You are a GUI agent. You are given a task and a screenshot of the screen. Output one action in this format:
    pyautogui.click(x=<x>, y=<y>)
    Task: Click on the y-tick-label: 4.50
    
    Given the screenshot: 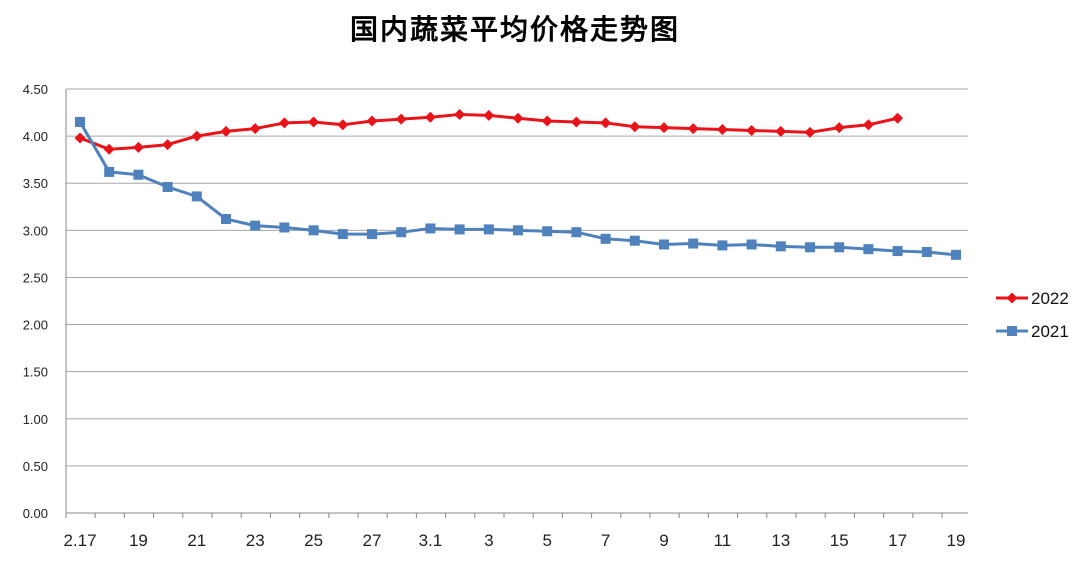 What is the action you would take?
    pyautogui.click(x=35, y=89)
    